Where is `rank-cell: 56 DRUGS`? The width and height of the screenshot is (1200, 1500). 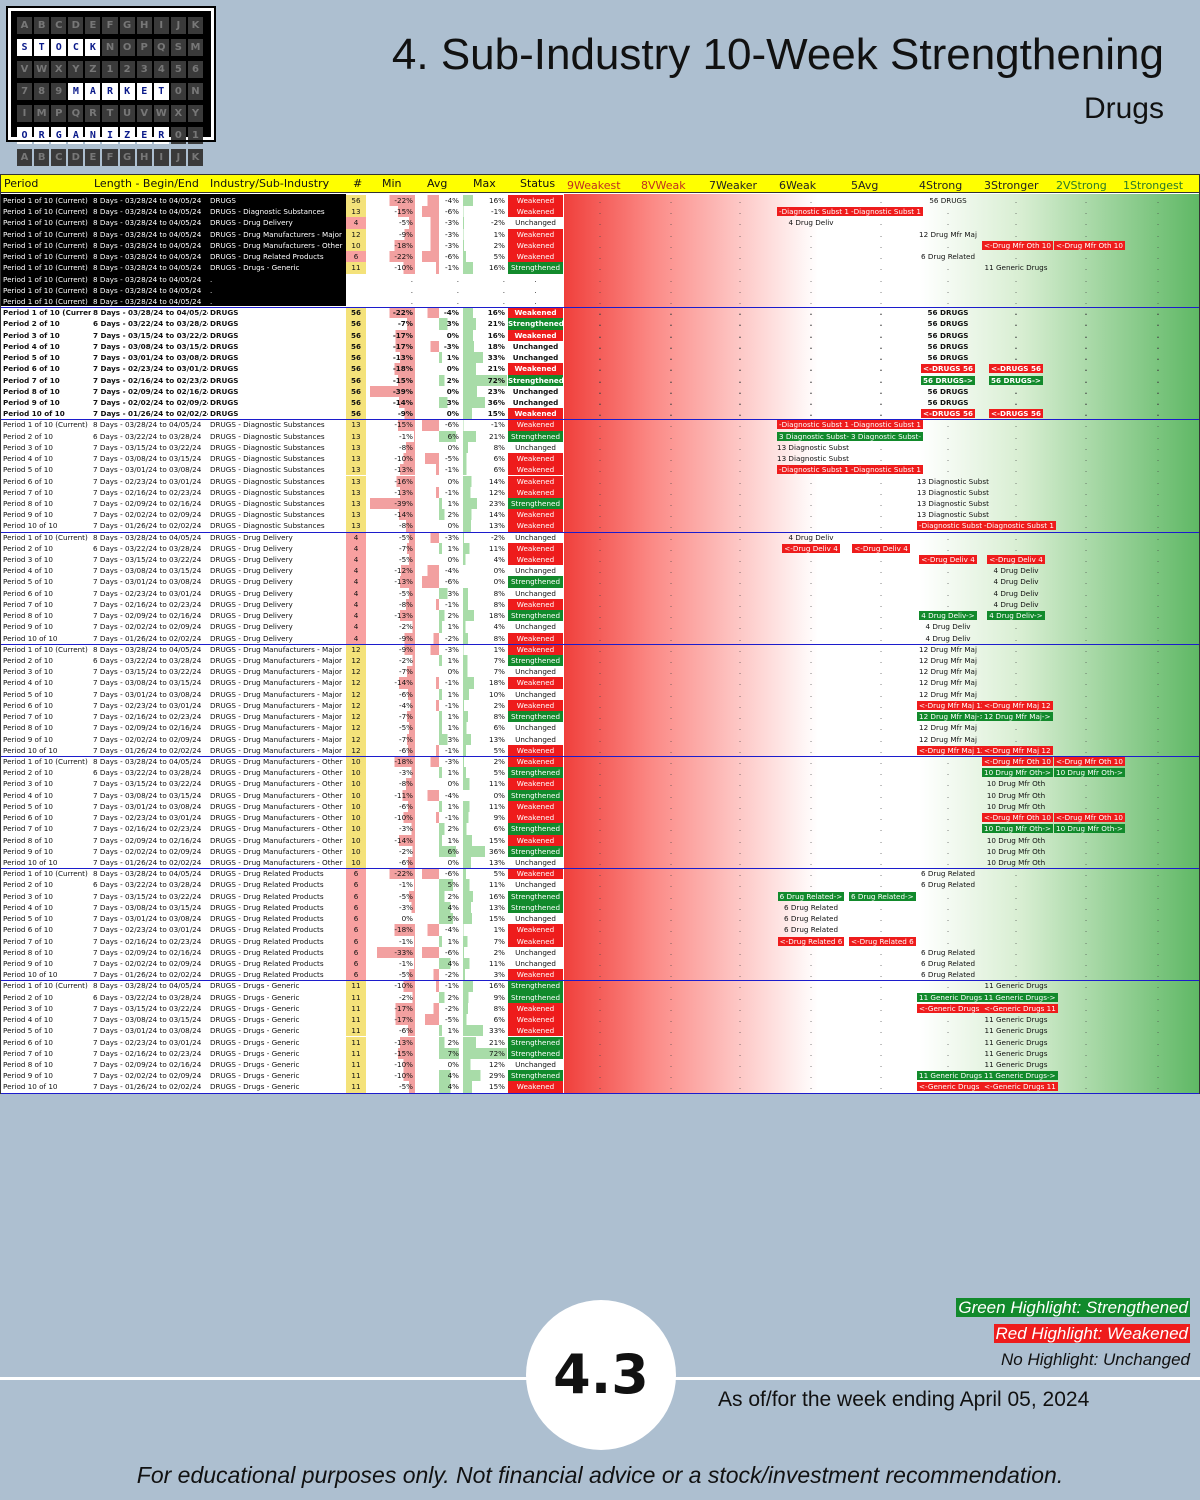
rank-cell: 56 DRUGS is located at coordinates (948, 391).